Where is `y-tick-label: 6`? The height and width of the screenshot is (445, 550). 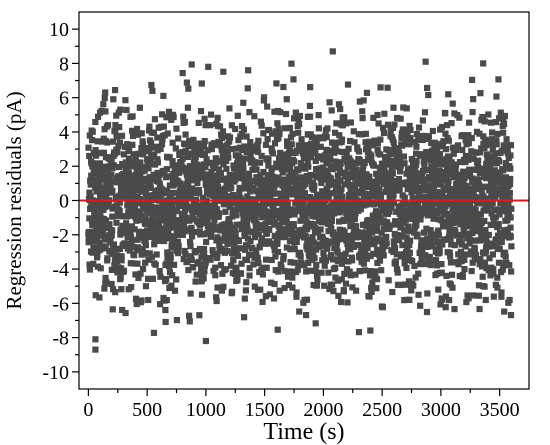 y-tick-label: 6 is located at coordinates (64, 99).